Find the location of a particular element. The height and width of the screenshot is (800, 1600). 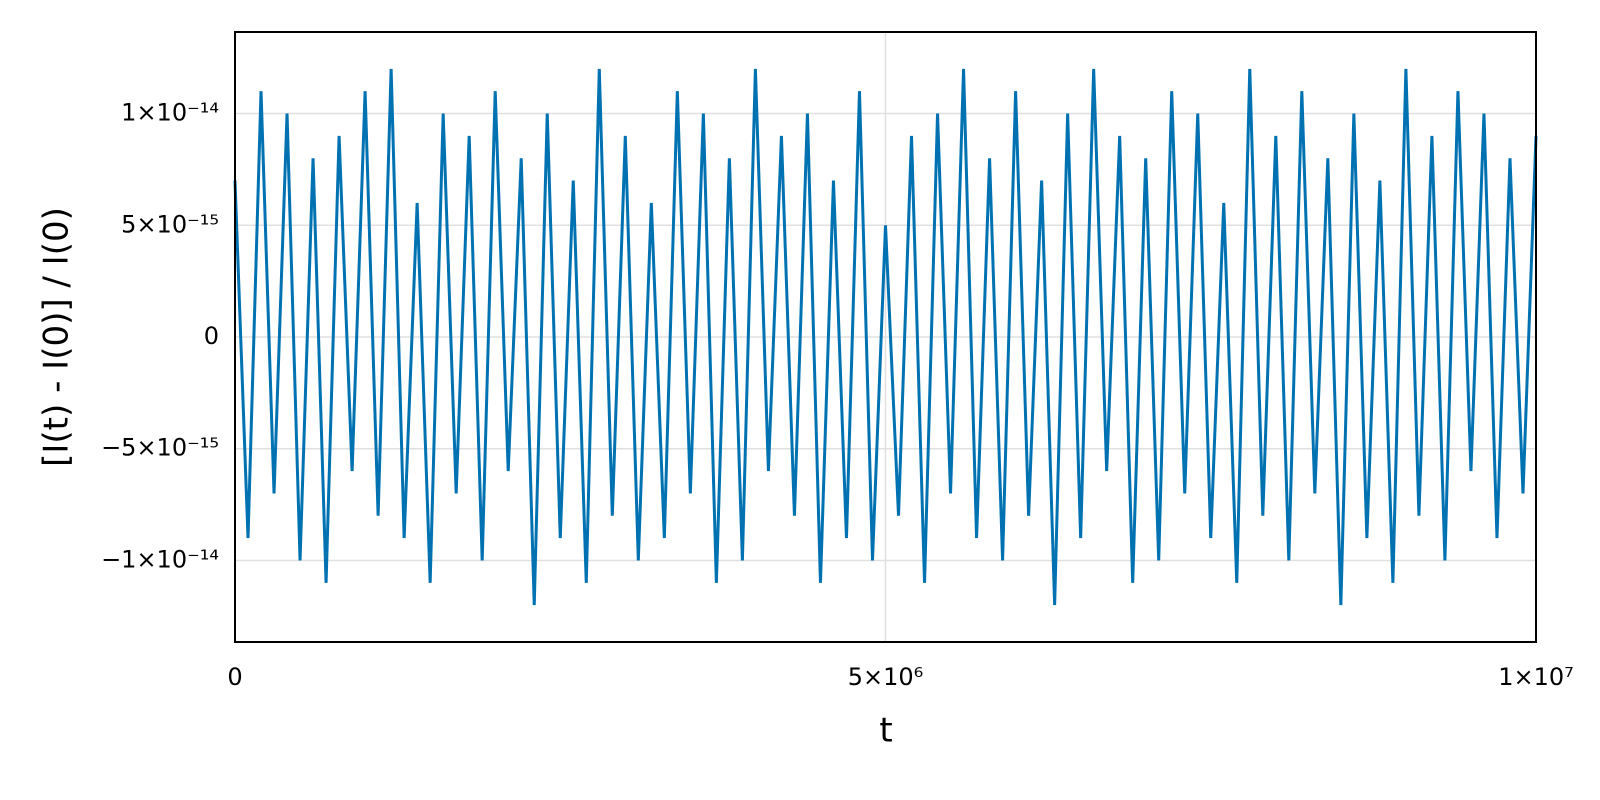

y-tick-label: 1×10⁻¹⁴ is located at coordinates (170, 113).